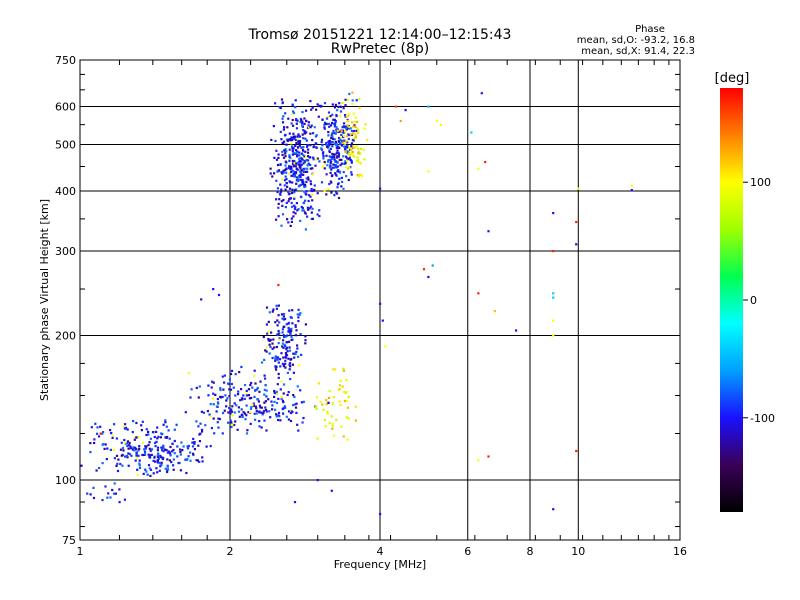 The height and width of the screenshot is (600, 800). I want to click on x-tick-label: 6, so click(467, 551).